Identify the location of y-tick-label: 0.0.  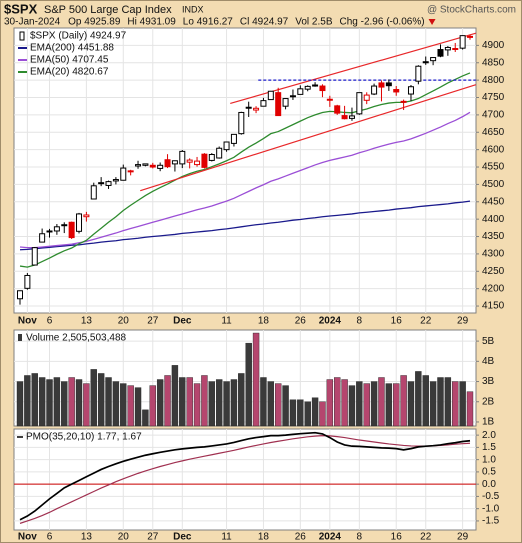
(489, 484).